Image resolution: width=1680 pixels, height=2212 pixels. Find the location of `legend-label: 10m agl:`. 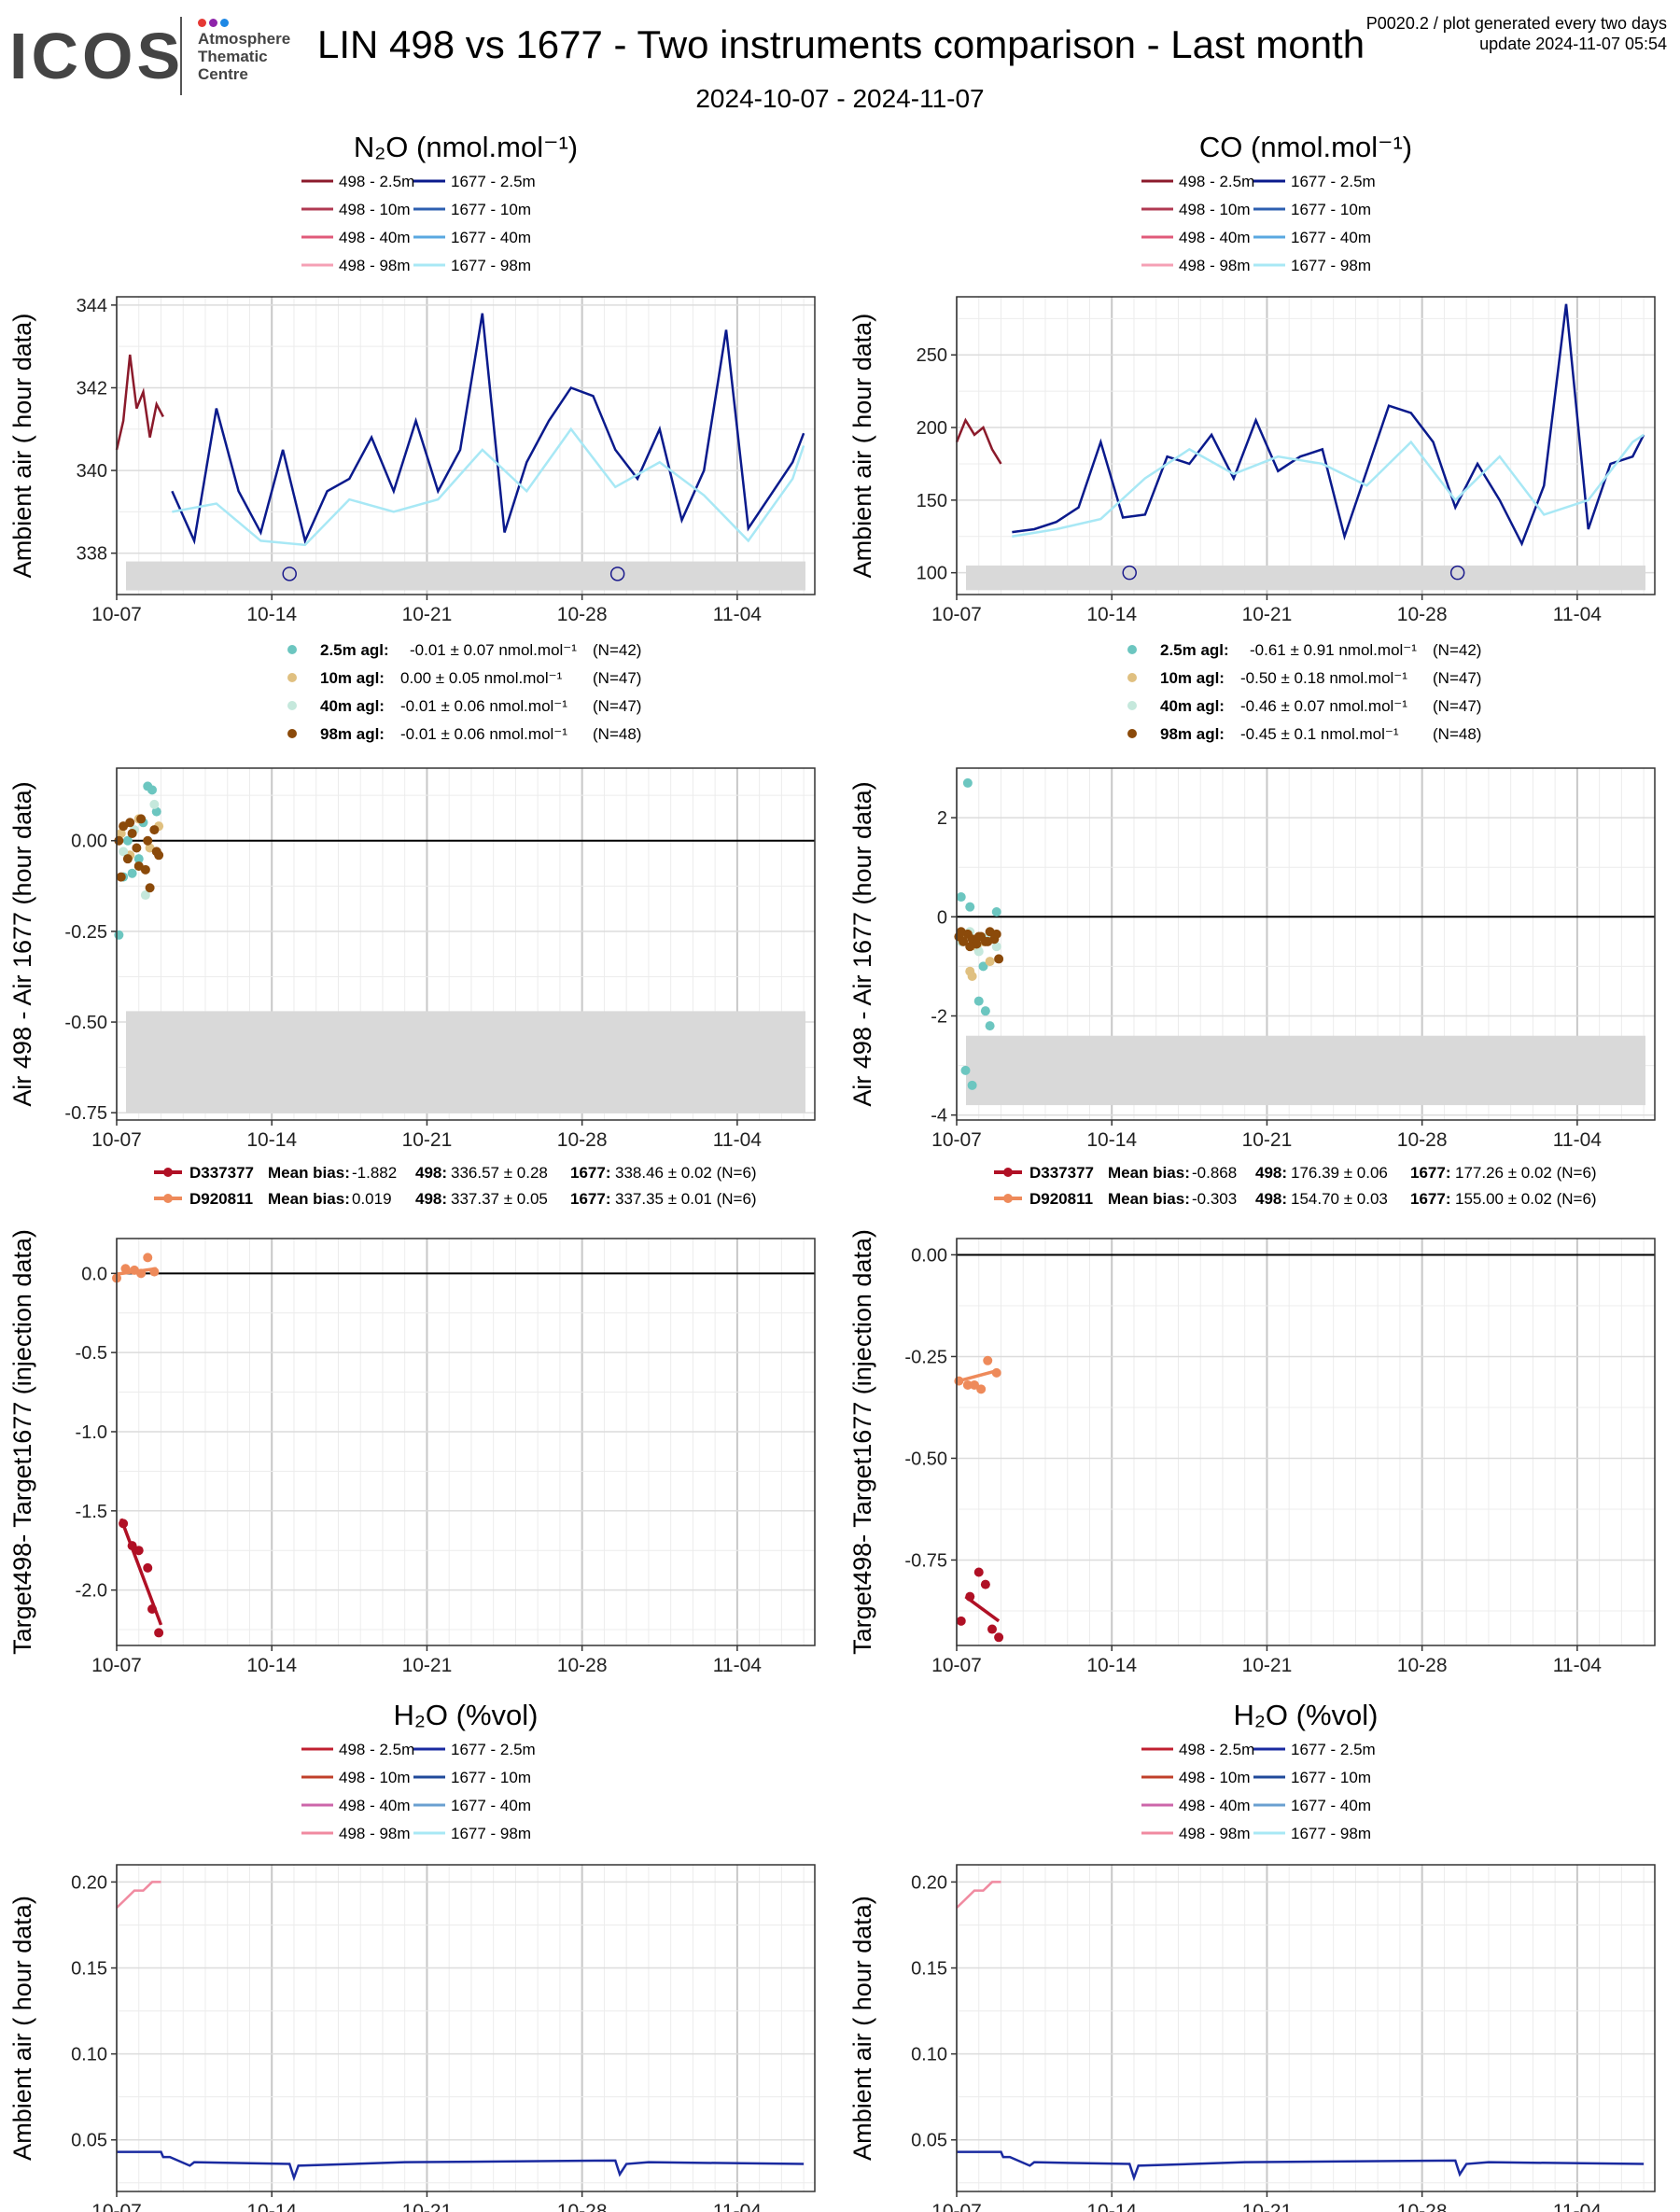

legend-label: 10m agl: is located at coordinates (1192, 678).